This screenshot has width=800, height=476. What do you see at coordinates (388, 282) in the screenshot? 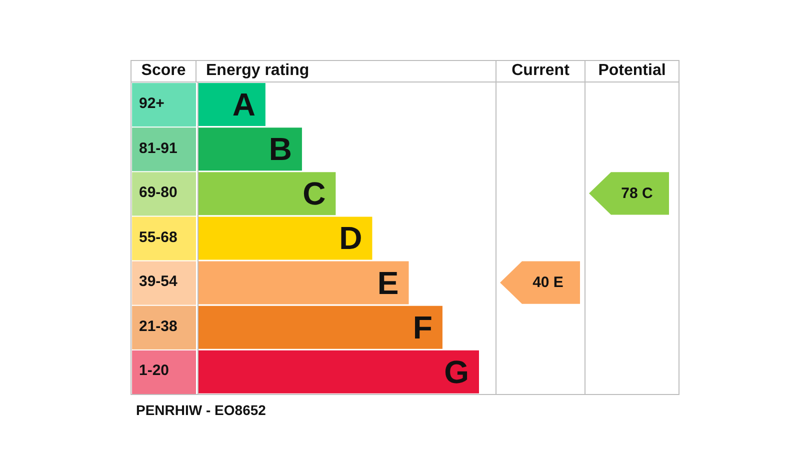
I see `y-tick-label: E` at bounding box center [388, 282].